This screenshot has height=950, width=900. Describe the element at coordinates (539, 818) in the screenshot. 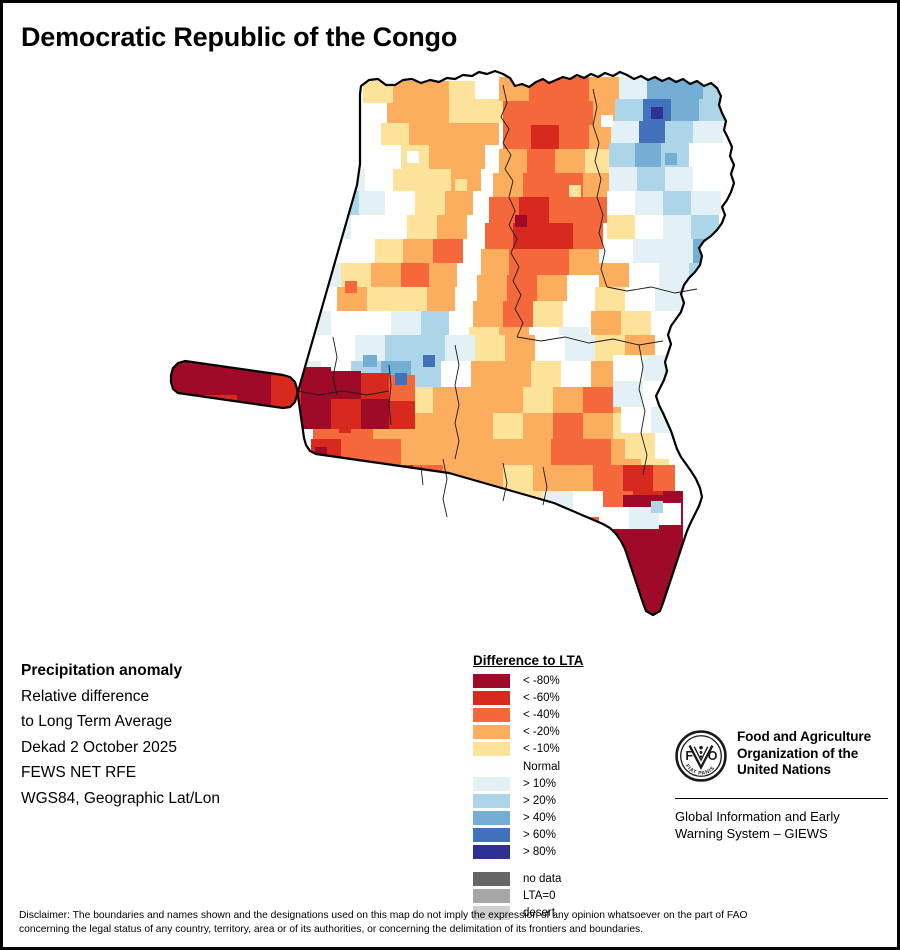

I see `legend-label: > 40%` at that location.